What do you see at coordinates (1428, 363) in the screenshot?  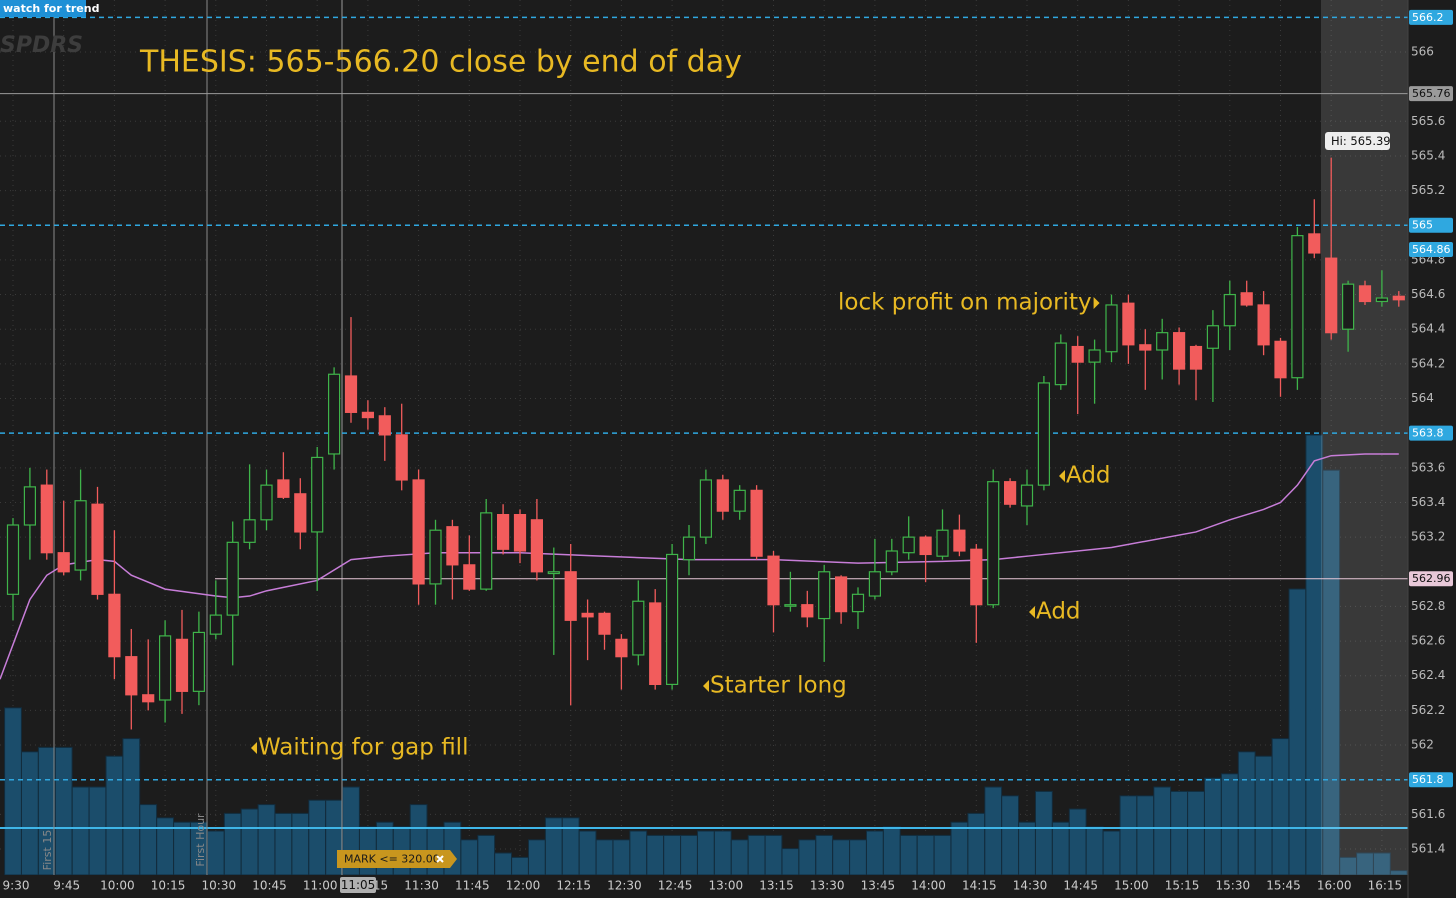 I see `y-tick-label: 564.2` at bounding box center [1428, 363].